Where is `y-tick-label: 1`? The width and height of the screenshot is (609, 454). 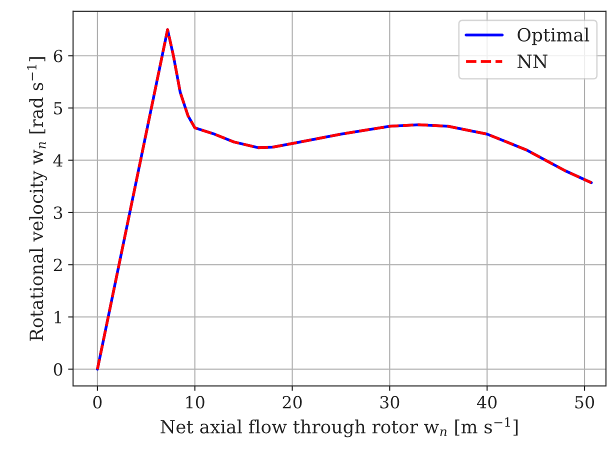
y-tick-label: 1 is located at coordinates (57, 317).